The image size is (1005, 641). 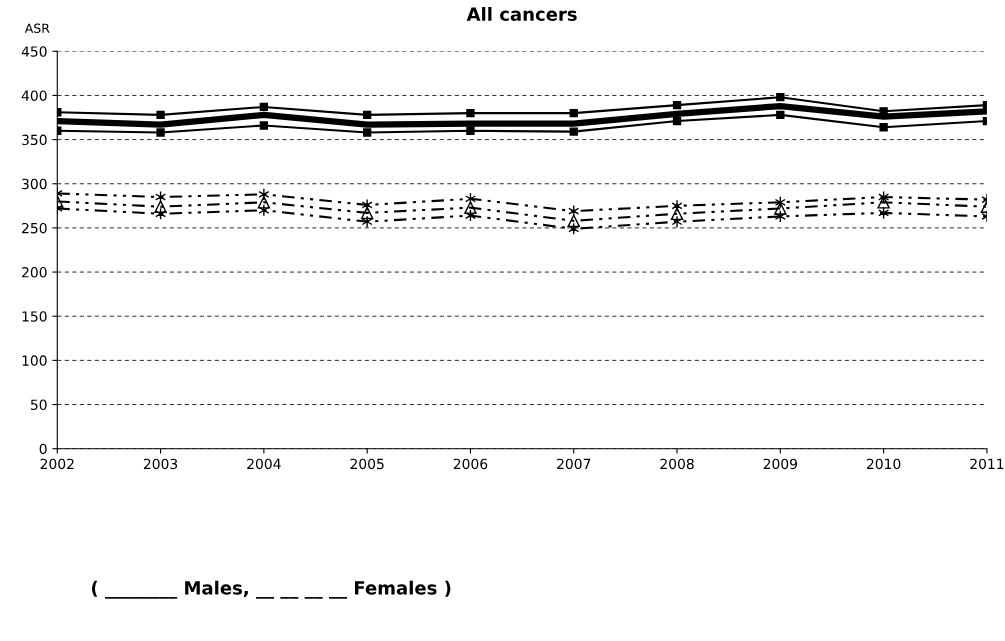 What do you see at coordinates (367, 464) in the screenshot?
I see `x-tick-label: 2005` at bounding box center [367, 464].